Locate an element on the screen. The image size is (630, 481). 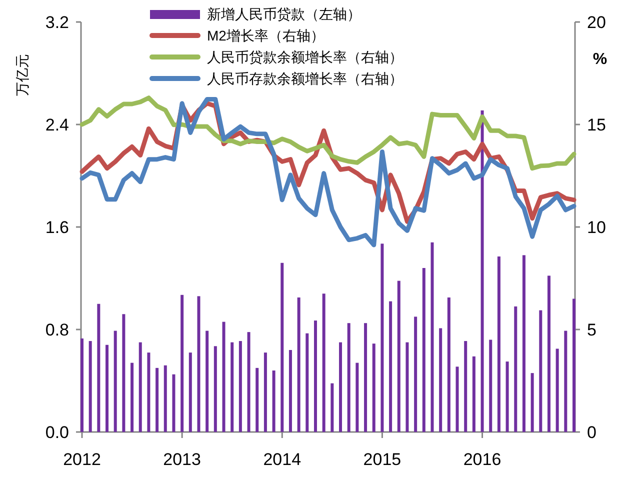
legend-label: 新增人民币贷款（左轴） is located at coordinates (284, 14).